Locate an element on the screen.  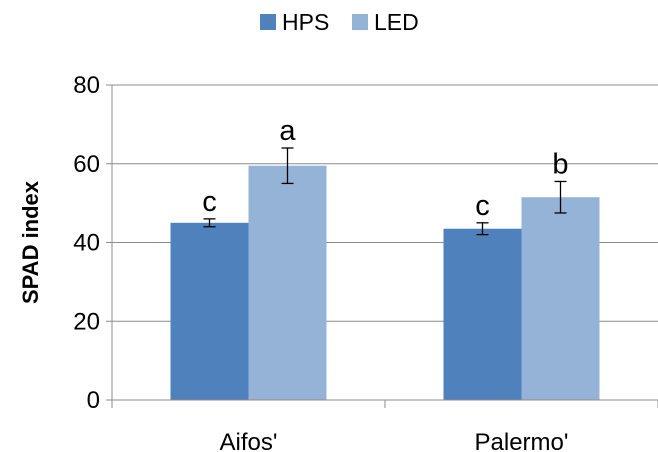
significance-label: a is located at coordinates (287, 131).